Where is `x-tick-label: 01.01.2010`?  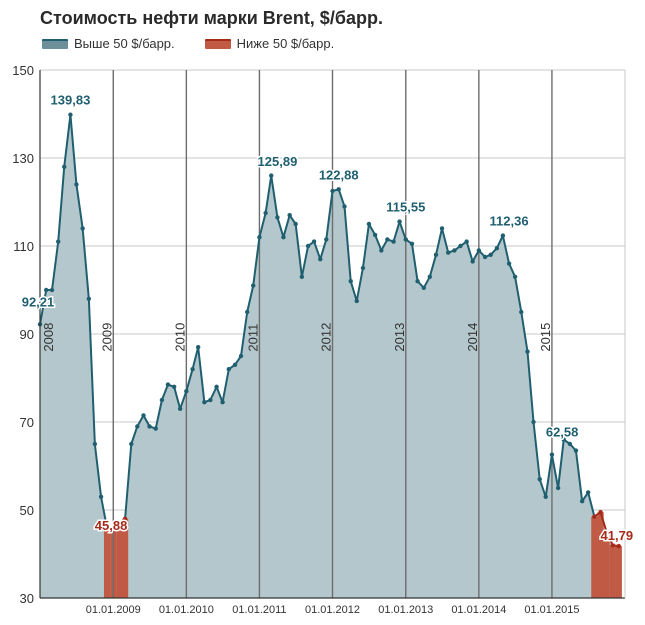
x-tick-label: 01.01.2010 is located at coordinates (186, 610).